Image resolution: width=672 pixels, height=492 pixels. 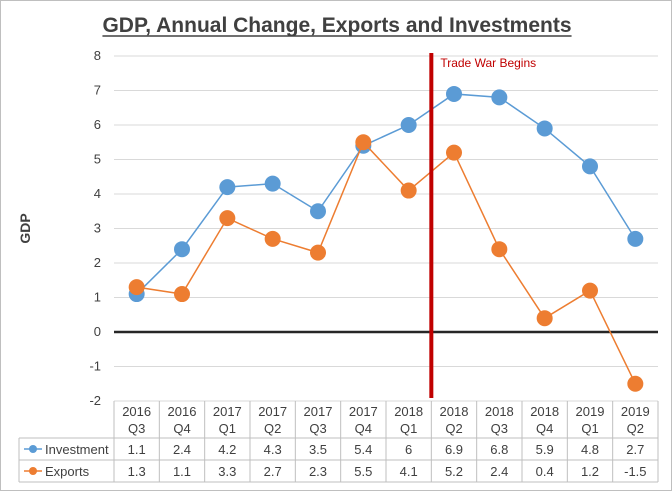 I want to click on y-tick-label: 4, so click(x=97, y=193).